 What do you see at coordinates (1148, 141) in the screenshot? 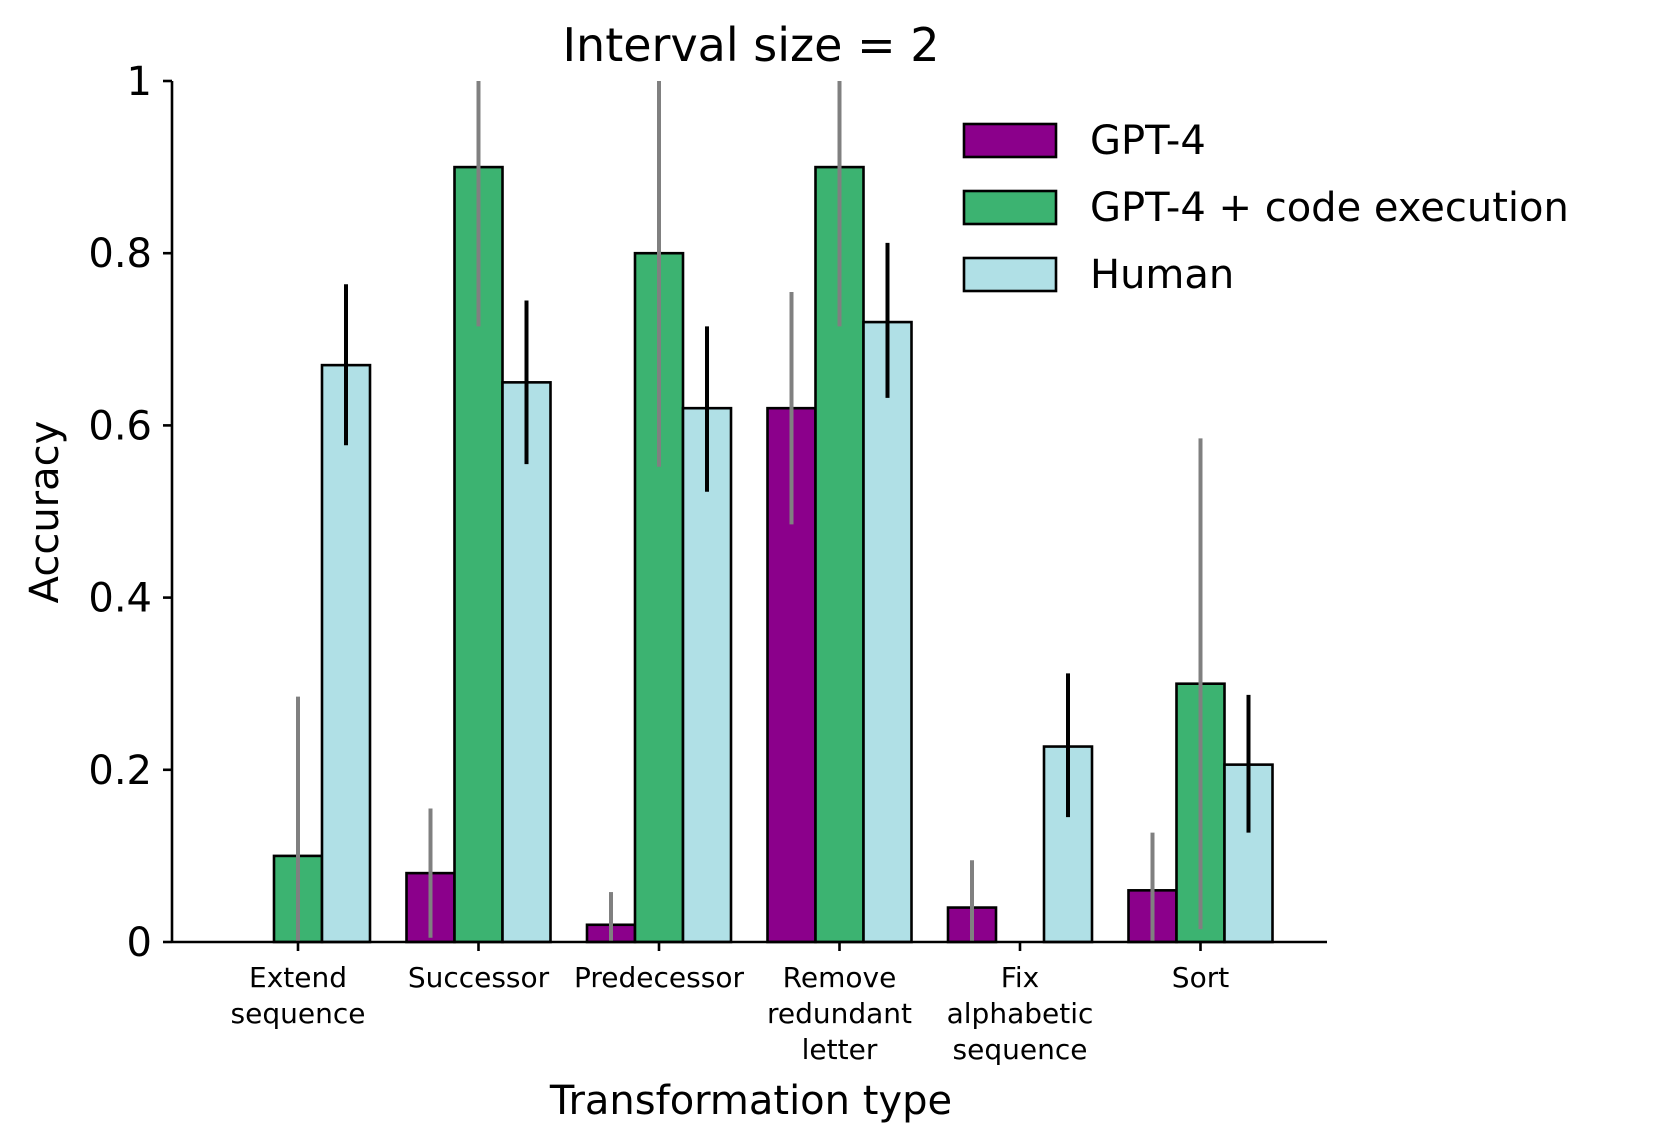
I see `legend-label: GPT-4` at bounding box center [1148, 141].